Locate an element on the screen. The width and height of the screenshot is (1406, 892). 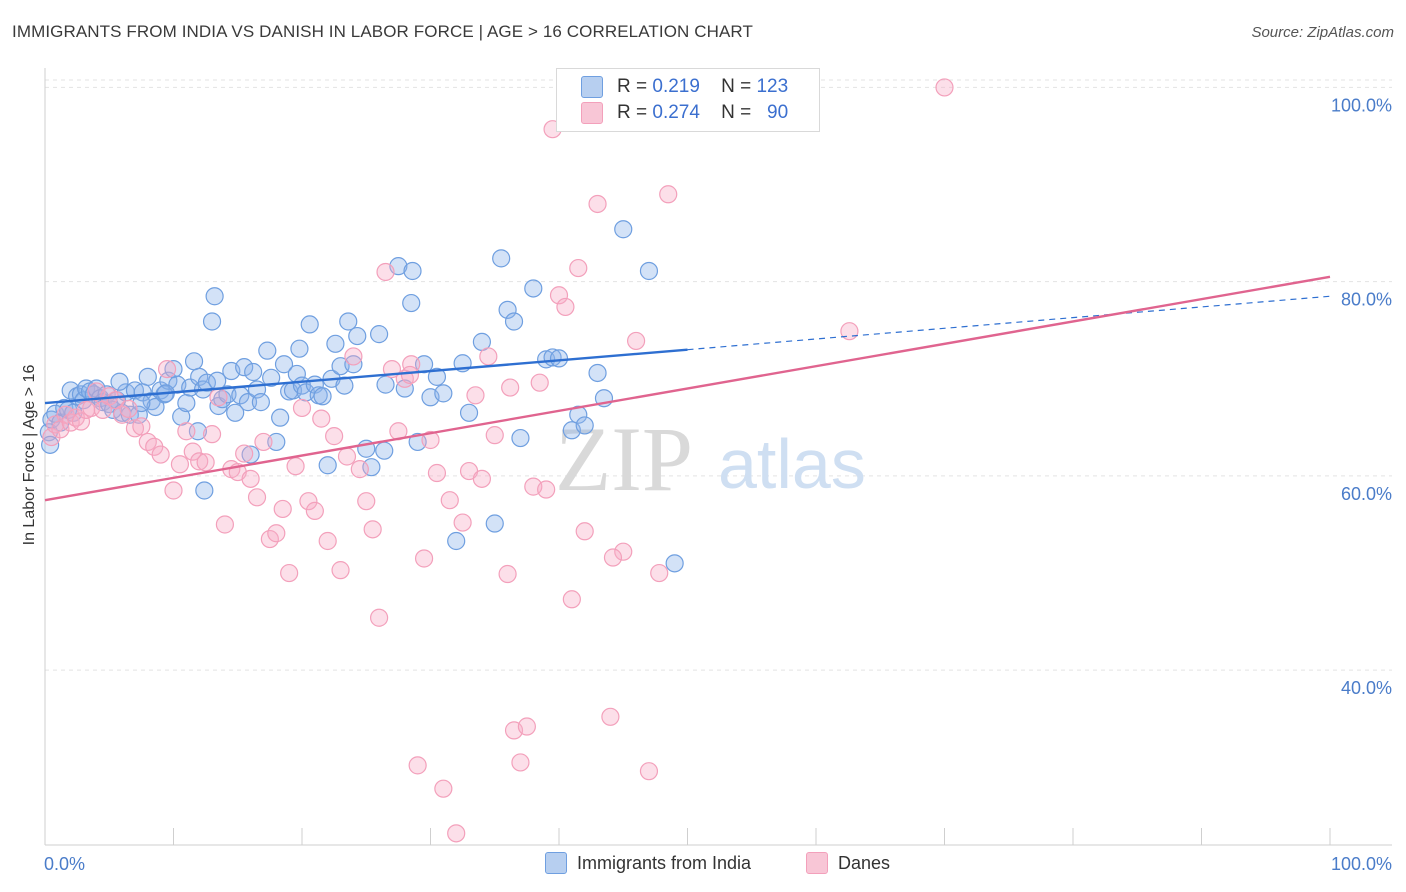
y-tick-label: 40.0% is located at coordinates (1366, 688).